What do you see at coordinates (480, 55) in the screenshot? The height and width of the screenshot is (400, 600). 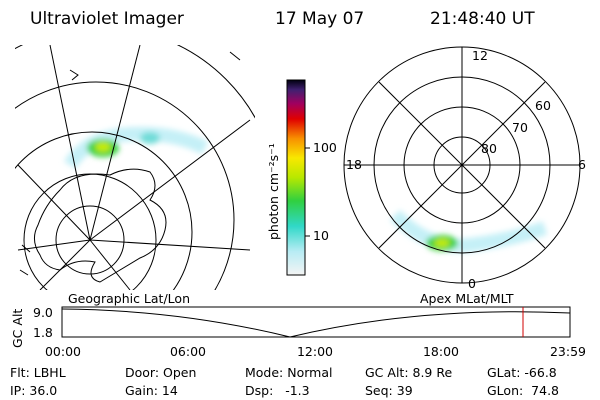 I see `mlt-label: 12` at bounding box center [480, 55].